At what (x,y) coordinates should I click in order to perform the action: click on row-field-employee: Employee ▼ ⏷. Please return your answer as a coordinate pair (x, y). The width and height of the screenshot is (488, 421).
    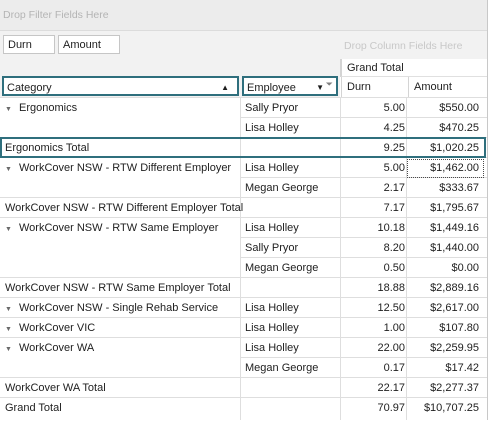
    Looking at the image, I should click on (290, 86).